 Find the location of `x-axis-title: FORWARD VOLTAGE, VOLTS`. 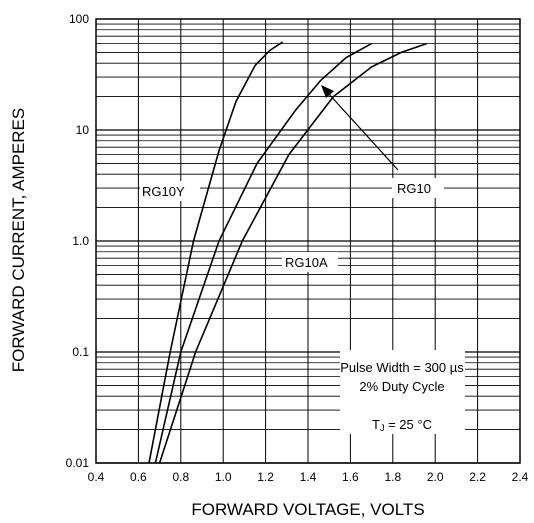

x-axis-title: FORWARD VOLTAGE, VOLTS is located at coordinates (307, 509).